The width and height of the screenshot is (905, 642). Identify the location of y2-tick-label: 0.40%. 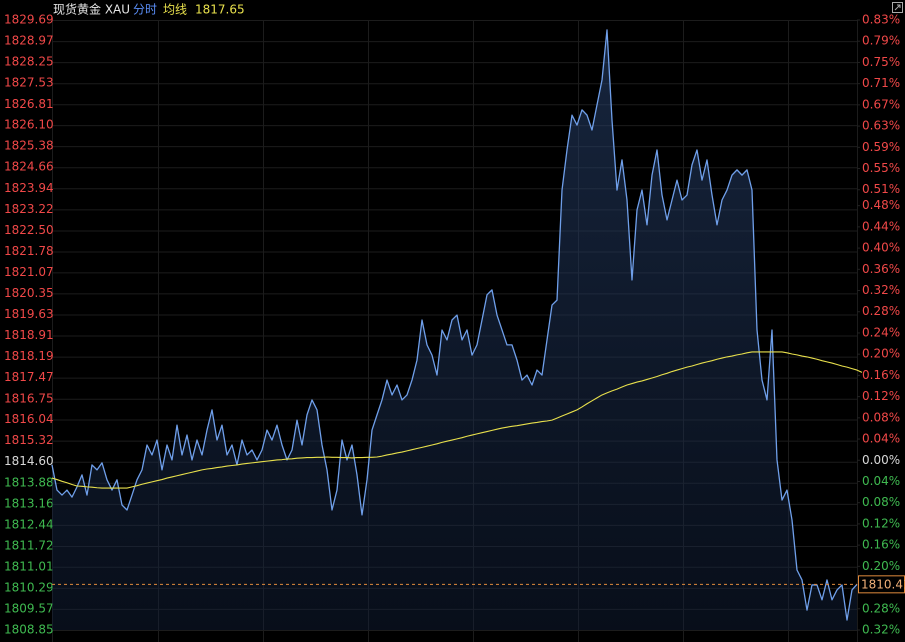
(881, 248).